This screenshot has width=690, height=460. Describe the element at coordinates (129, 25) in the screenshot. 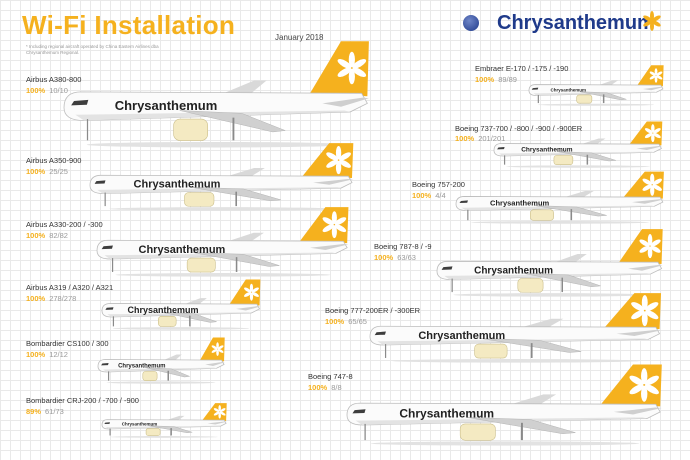

I see `page-title: Wi-Fi Installation` at that location.